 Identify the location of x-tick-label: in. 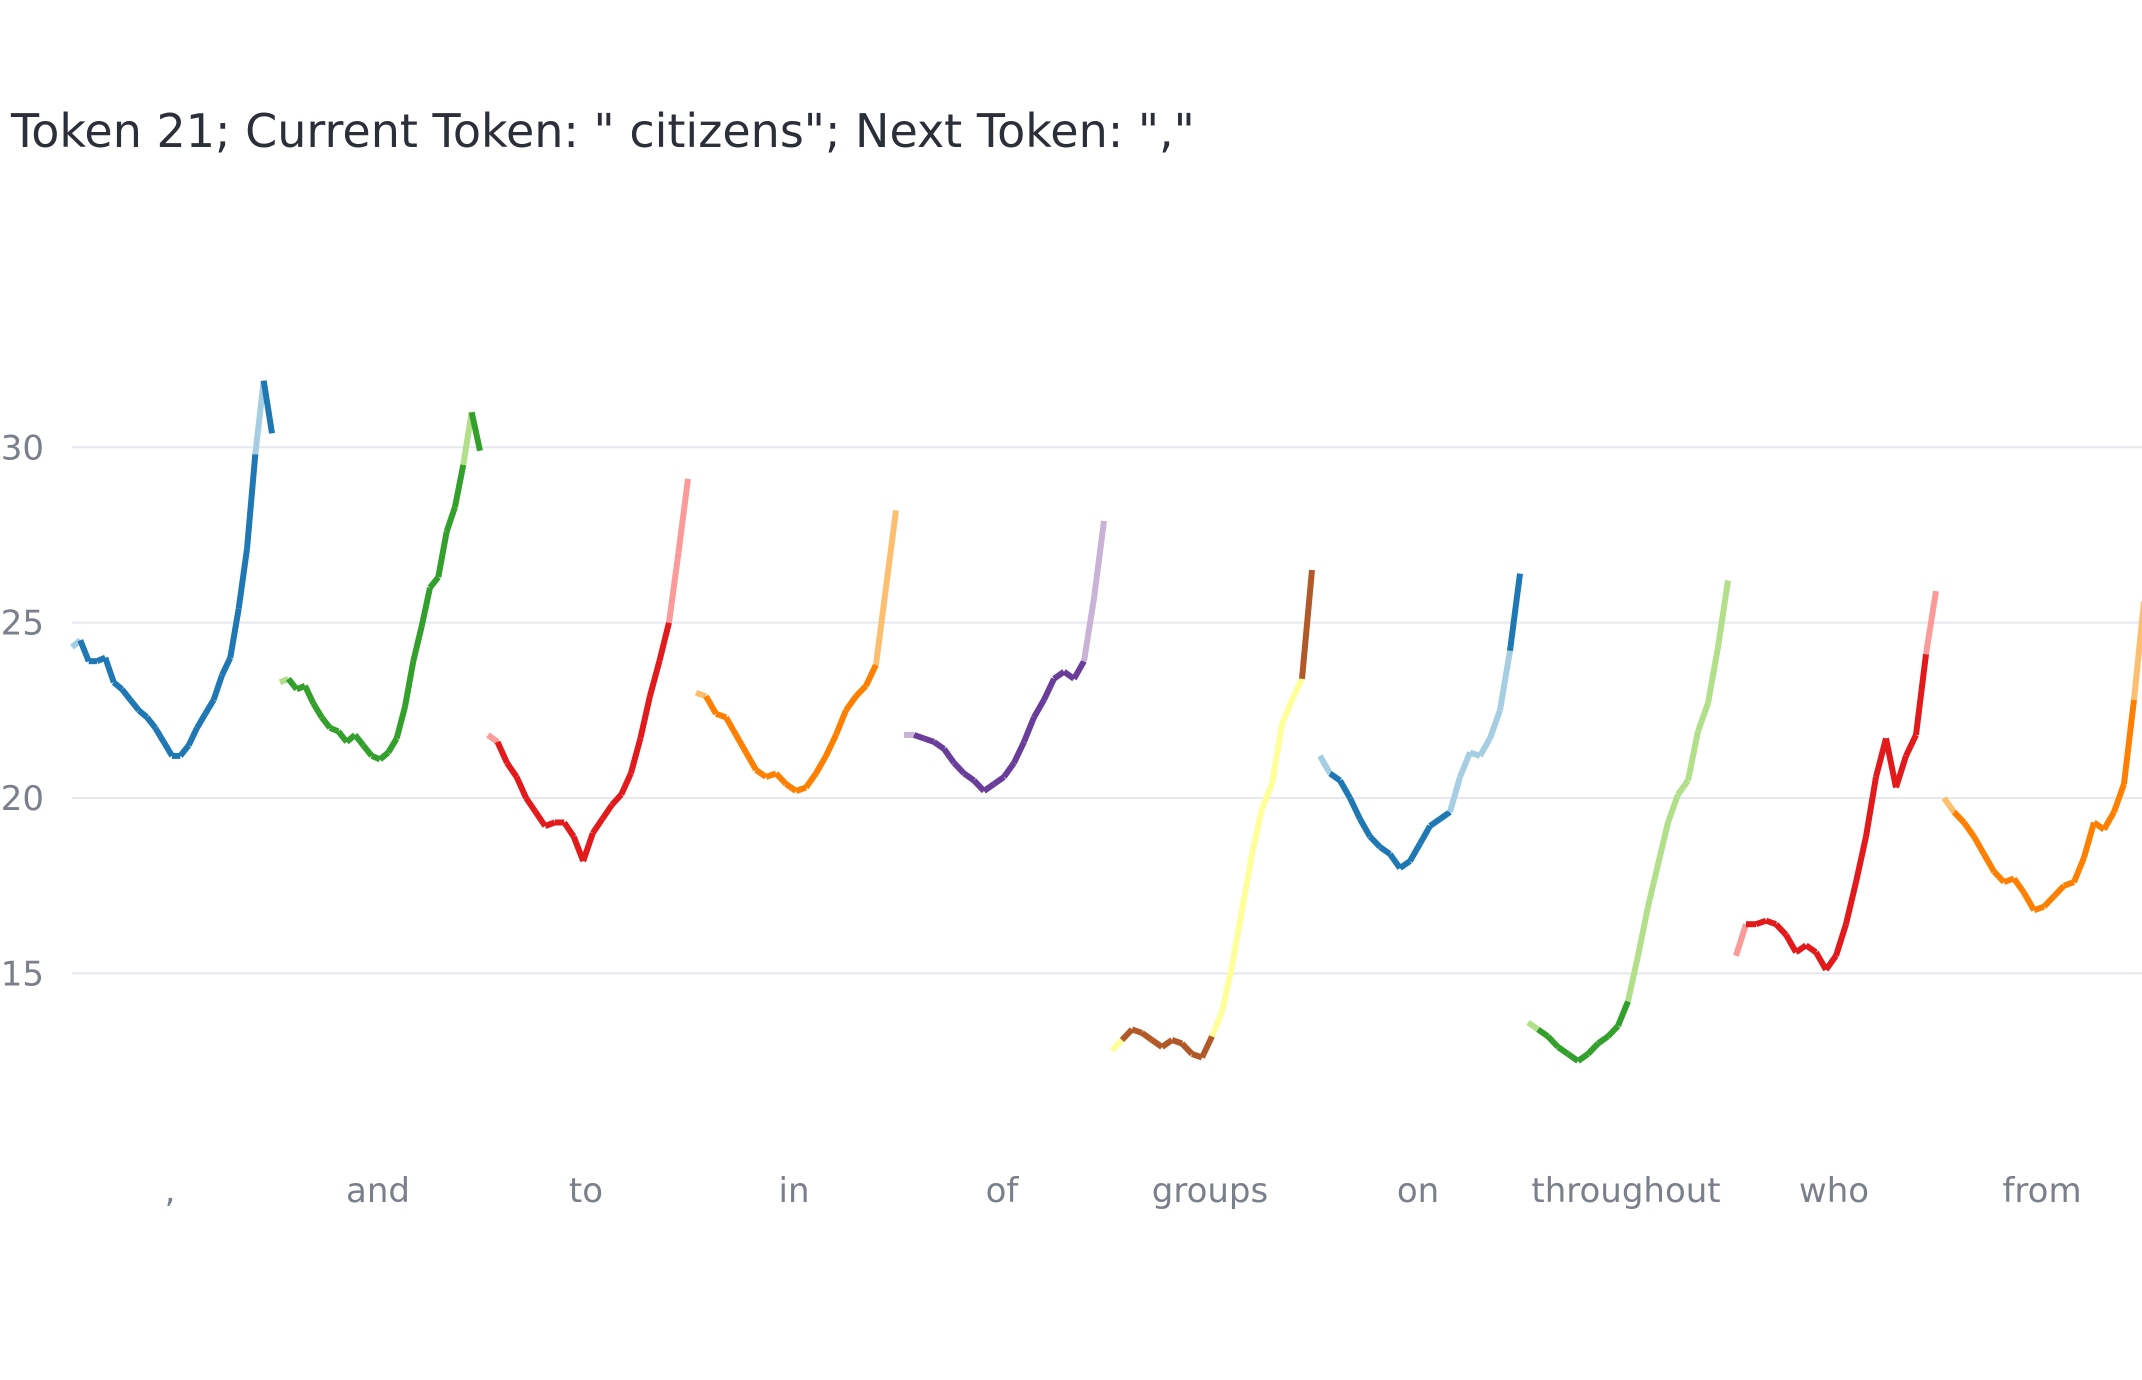
(794, 1191).